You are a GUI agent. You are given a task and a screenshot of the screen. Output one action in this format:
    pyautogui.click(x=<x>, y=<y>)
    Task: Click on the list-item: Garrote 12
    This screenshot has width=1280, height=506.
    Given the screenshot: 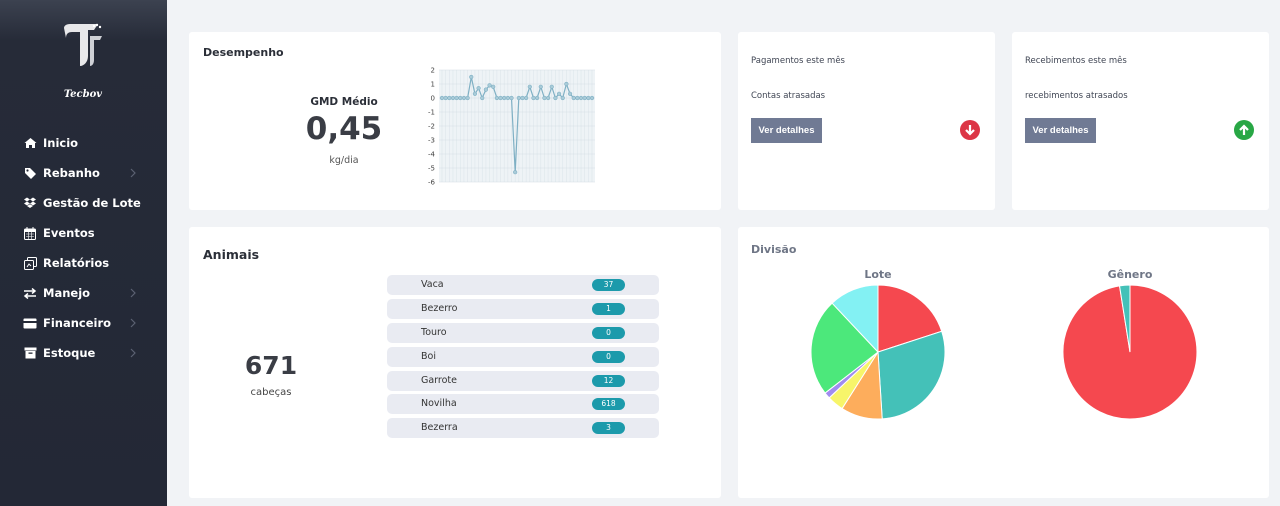 What is the action you would take?
    pyautogui.click(x=523, y=380)
    